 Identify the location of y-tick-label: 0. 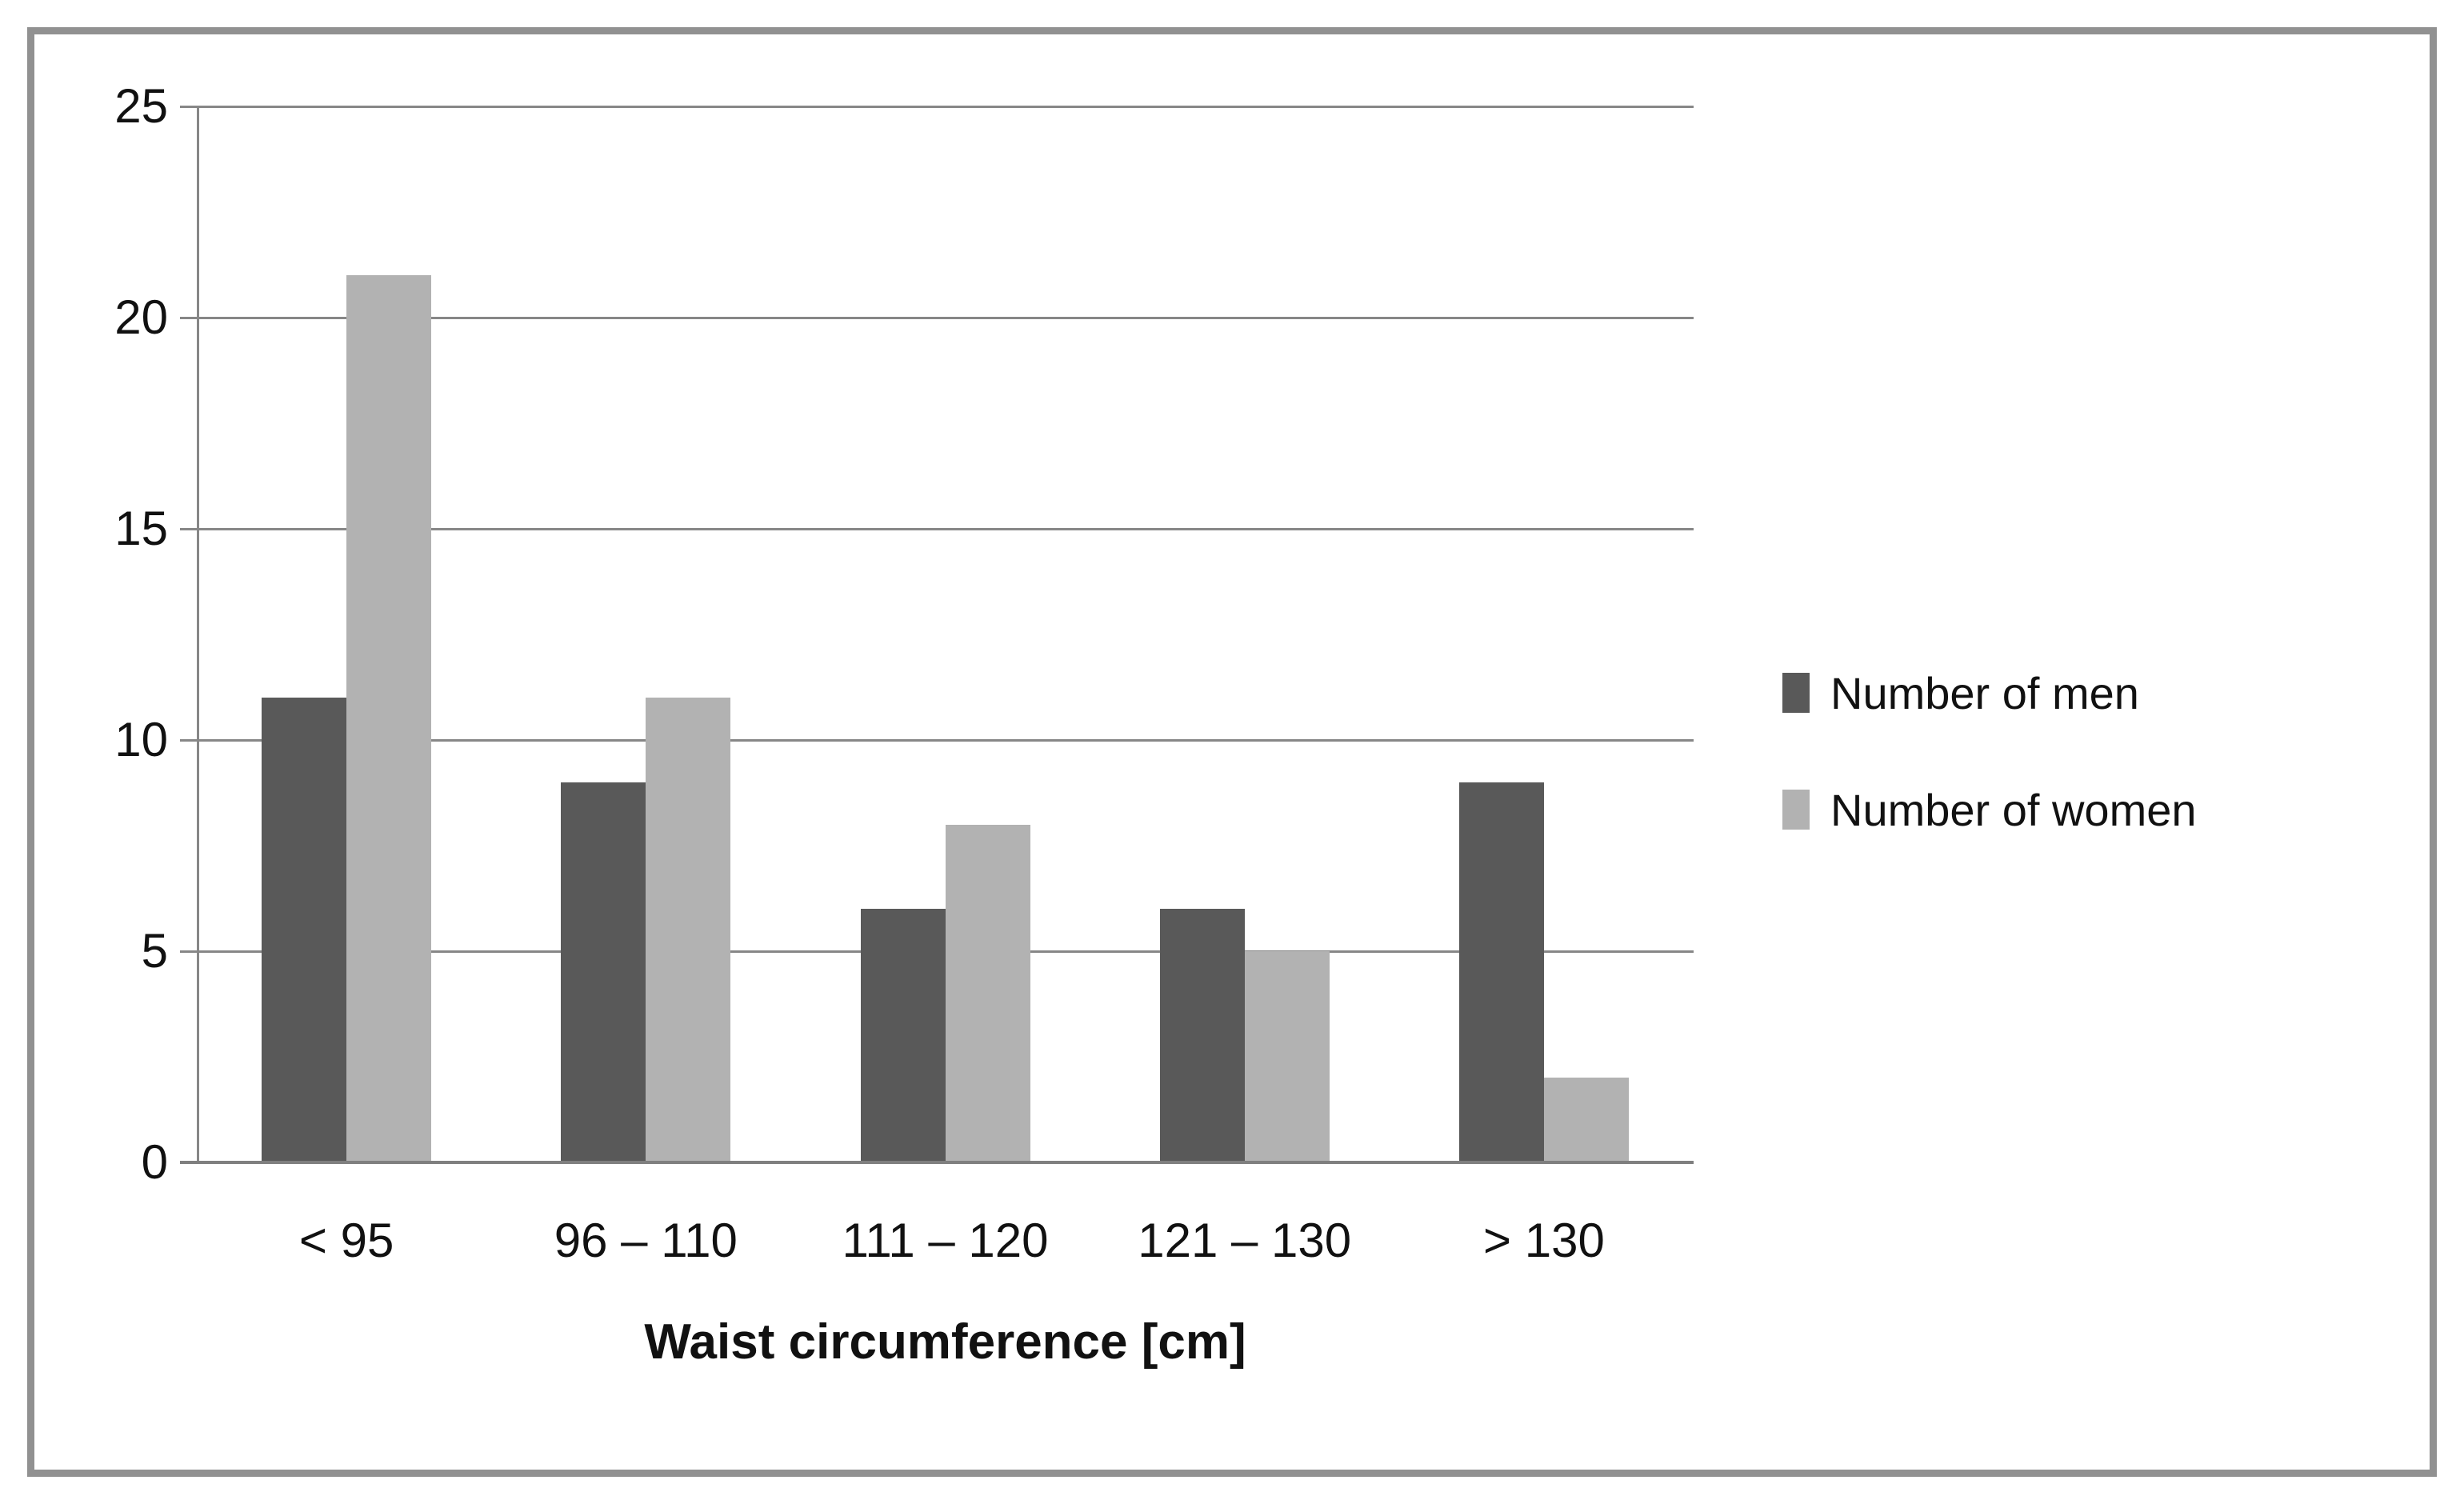
(154, 1162).